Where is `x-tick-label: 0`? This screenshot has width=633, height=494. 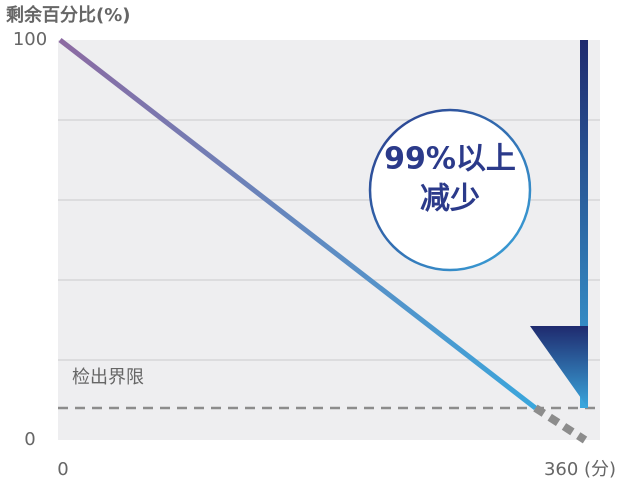
x-tick-label: 0 is located at coordinates (62, 469).